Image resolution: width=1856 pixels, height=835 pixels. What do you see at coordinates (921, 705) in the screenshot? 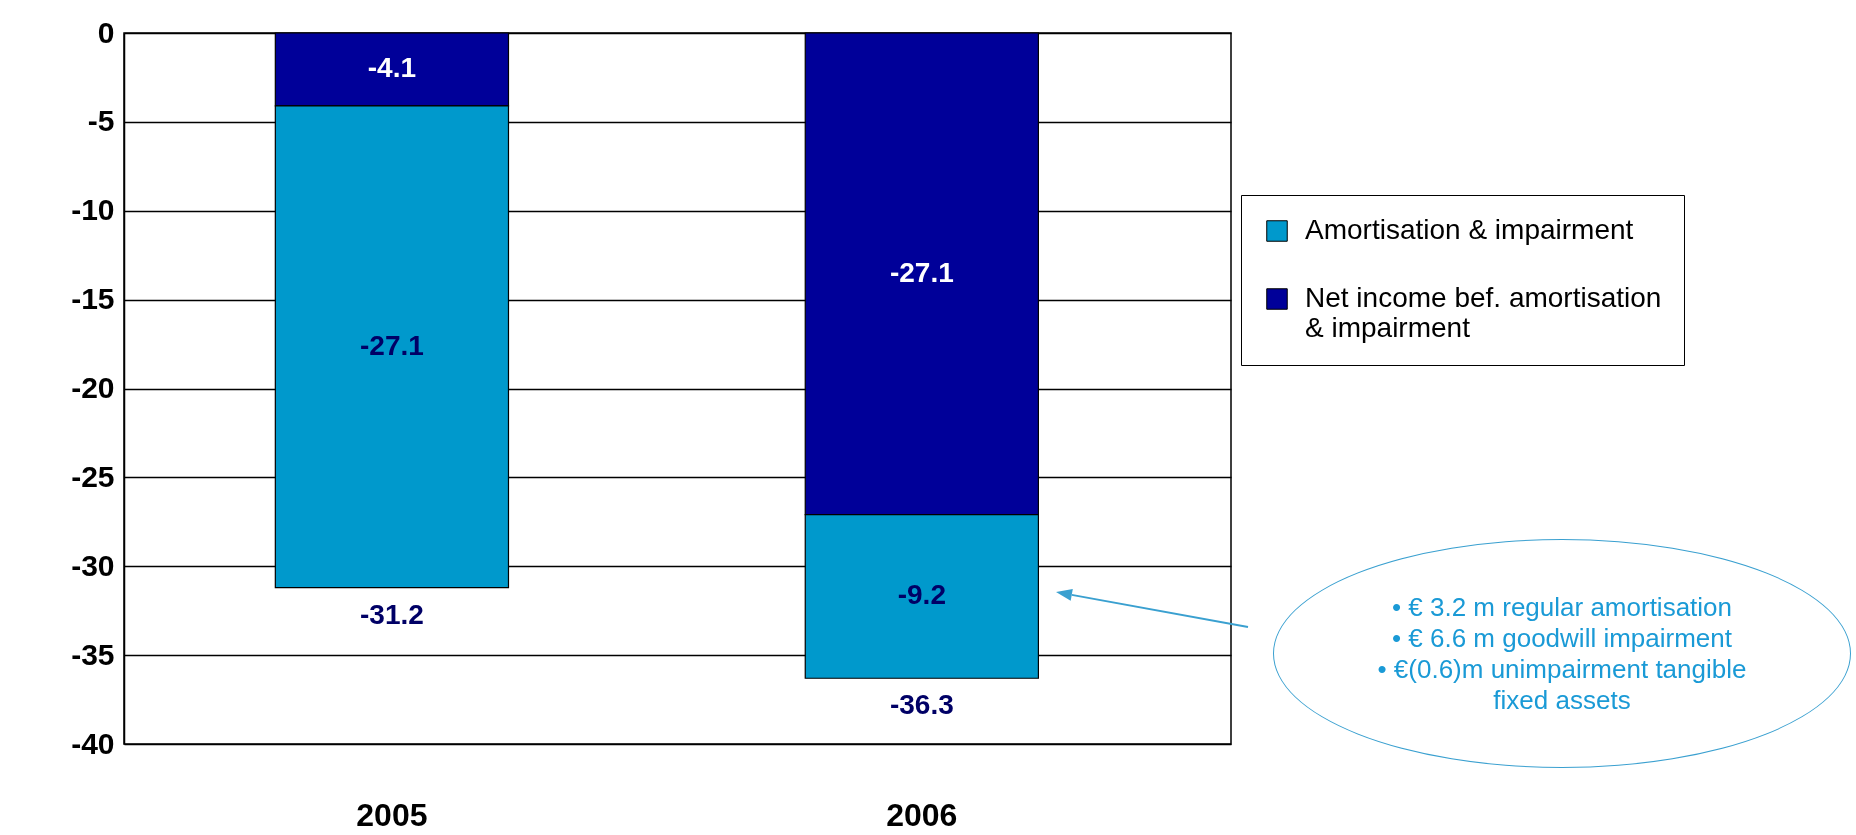
I see `total-label: -36.3` at bounding box center [921, 705].